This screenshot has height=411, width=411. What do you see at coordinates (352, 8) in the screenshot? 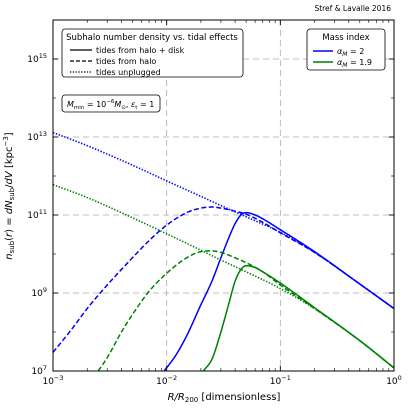
I see `attribution-note: Stref & Lavalle 2016` at bounding box center [352, 8].